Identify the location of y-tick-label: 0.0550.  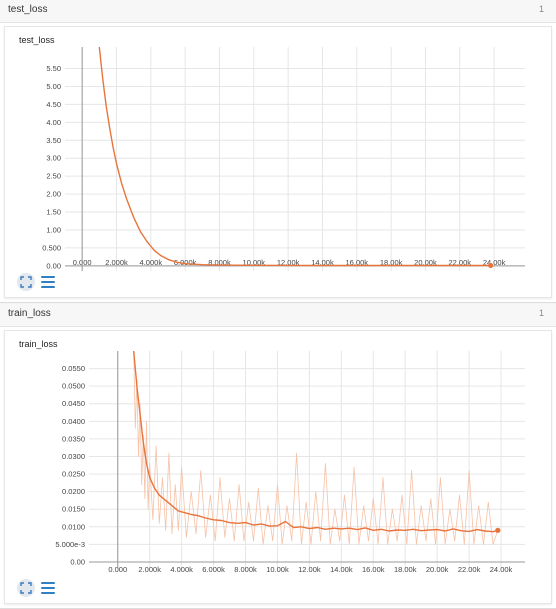
(73, 368).